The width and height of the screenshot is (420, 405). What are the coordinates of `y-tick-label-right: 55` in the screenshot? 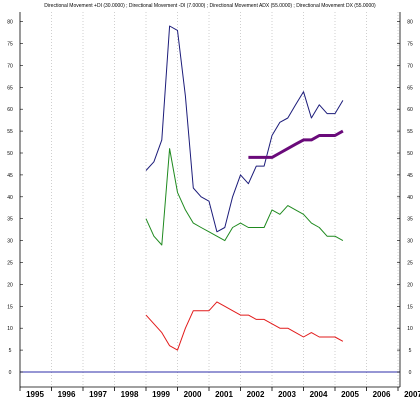 It's located at (410, 132).